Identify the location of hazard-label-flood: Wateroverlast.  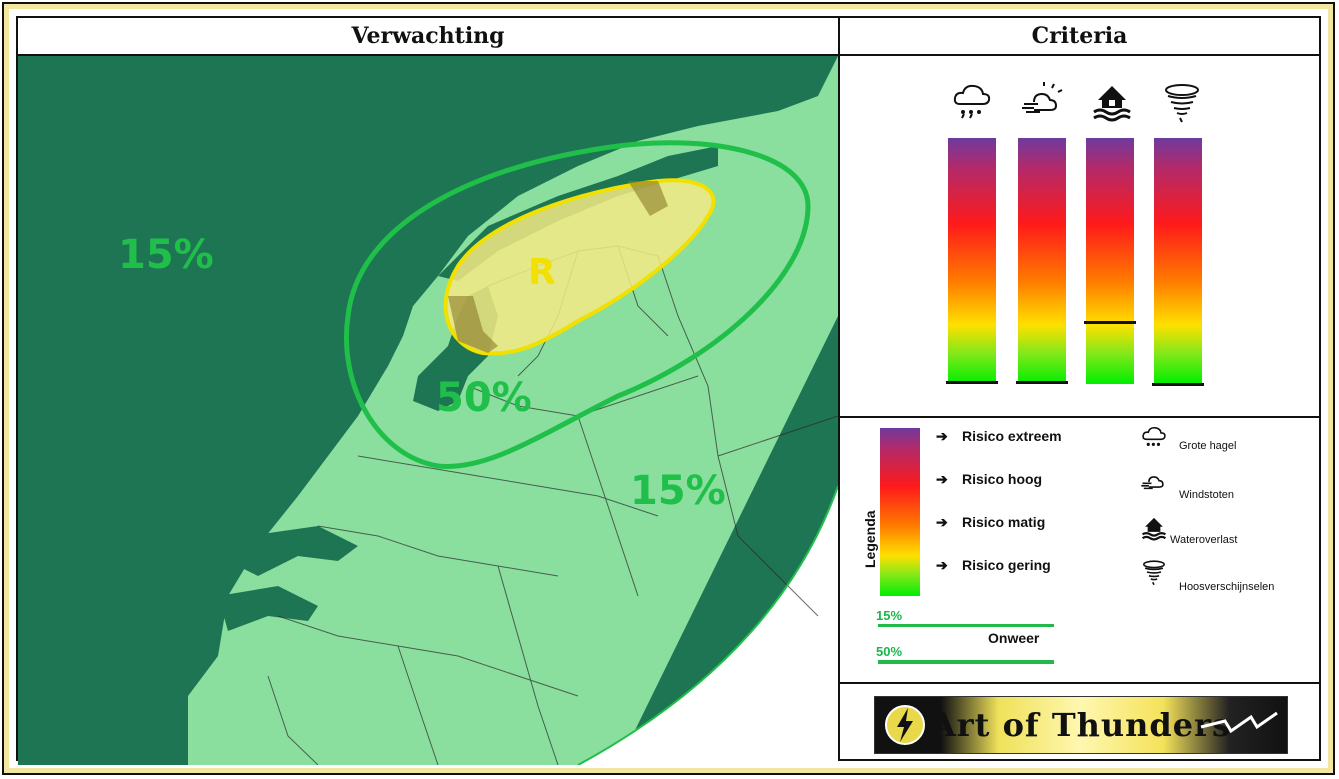
(1204, 540).